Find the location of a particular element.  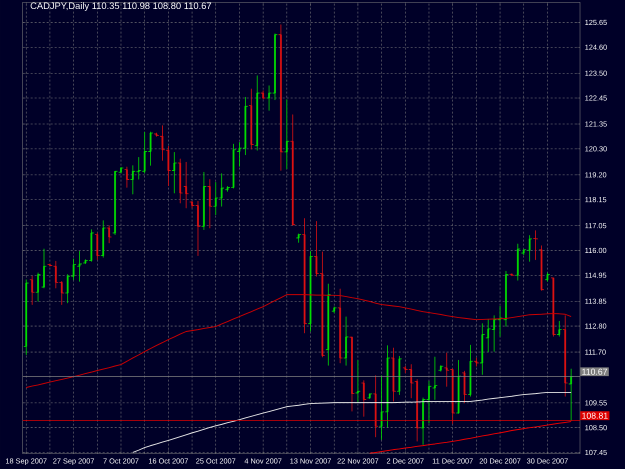

ref-line-label: 110.67 is located at coordinates (595, 371).